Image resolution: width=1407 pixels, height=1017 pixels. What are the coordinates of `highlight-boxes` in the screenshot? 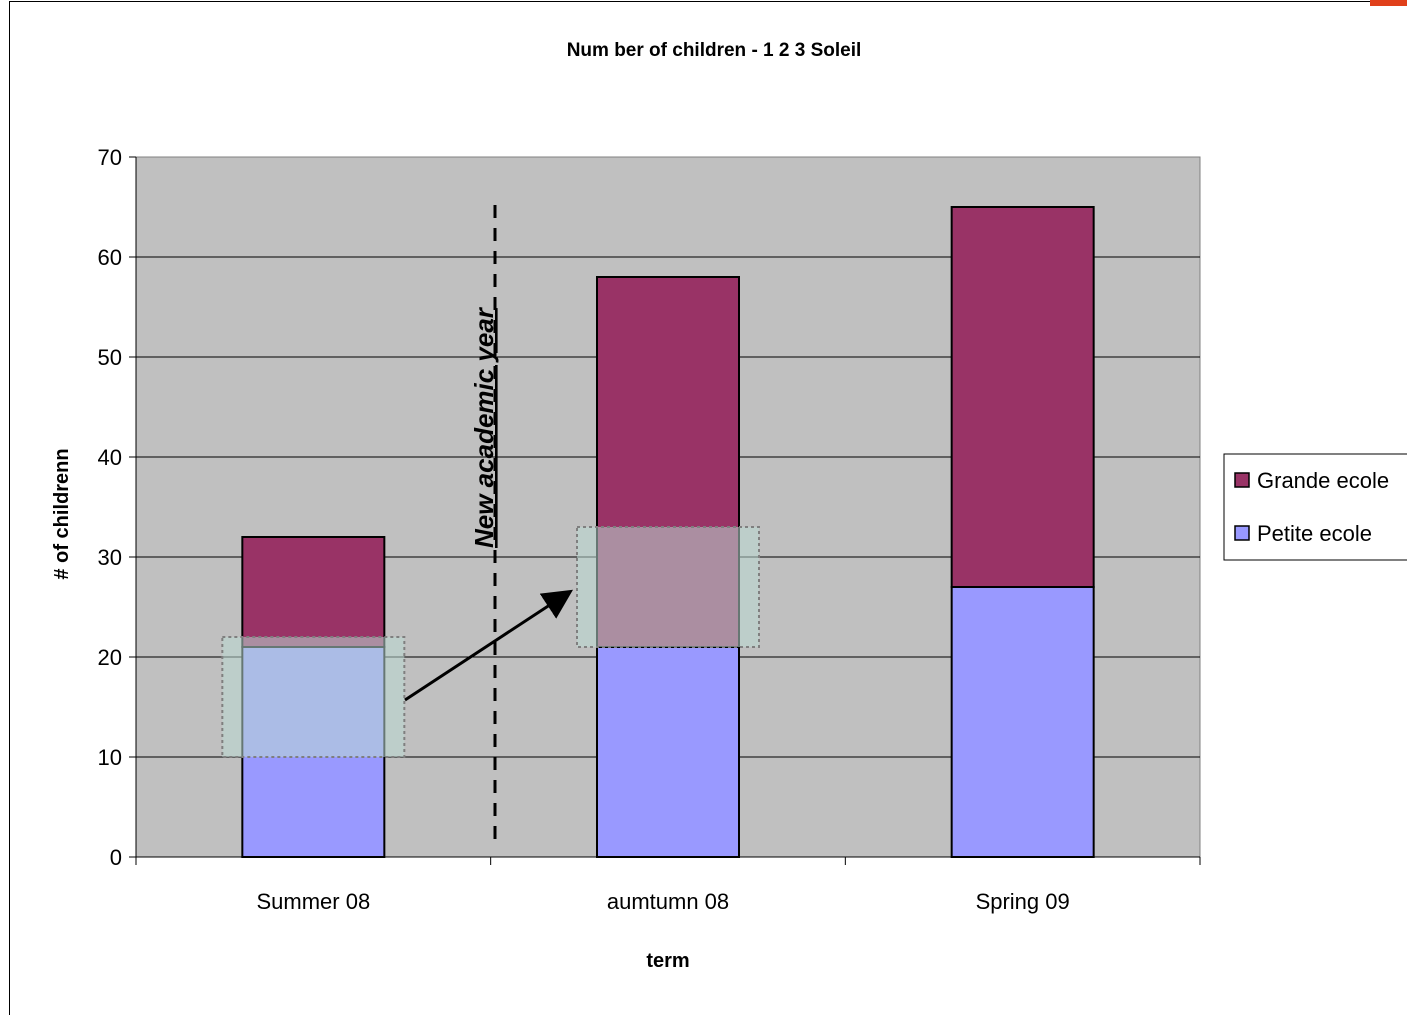 It's located at (490, 642).